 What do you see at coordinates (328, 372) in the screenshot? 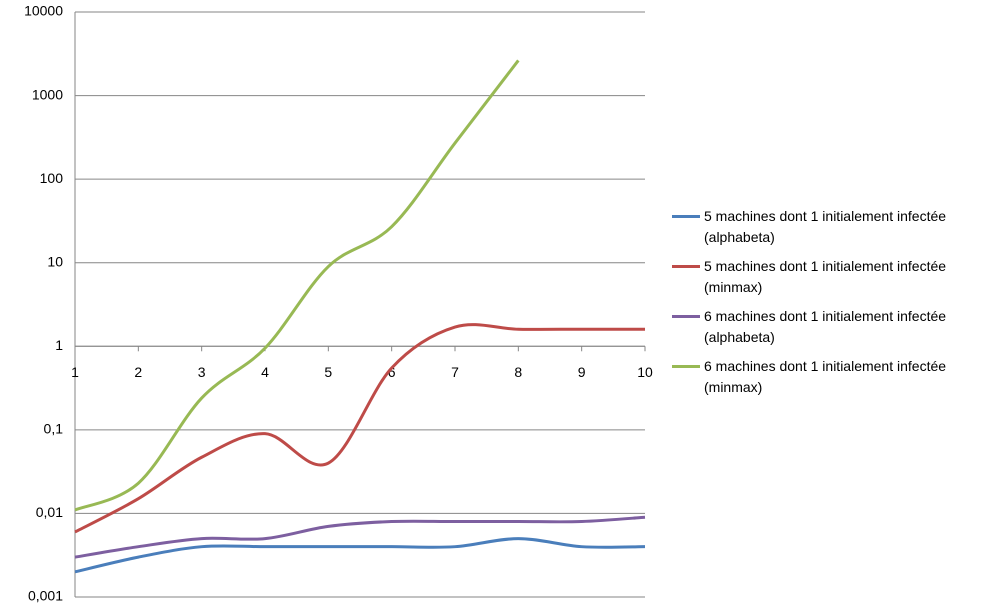
I see `x-tick-label: 5` at bounding box center [328, 372].